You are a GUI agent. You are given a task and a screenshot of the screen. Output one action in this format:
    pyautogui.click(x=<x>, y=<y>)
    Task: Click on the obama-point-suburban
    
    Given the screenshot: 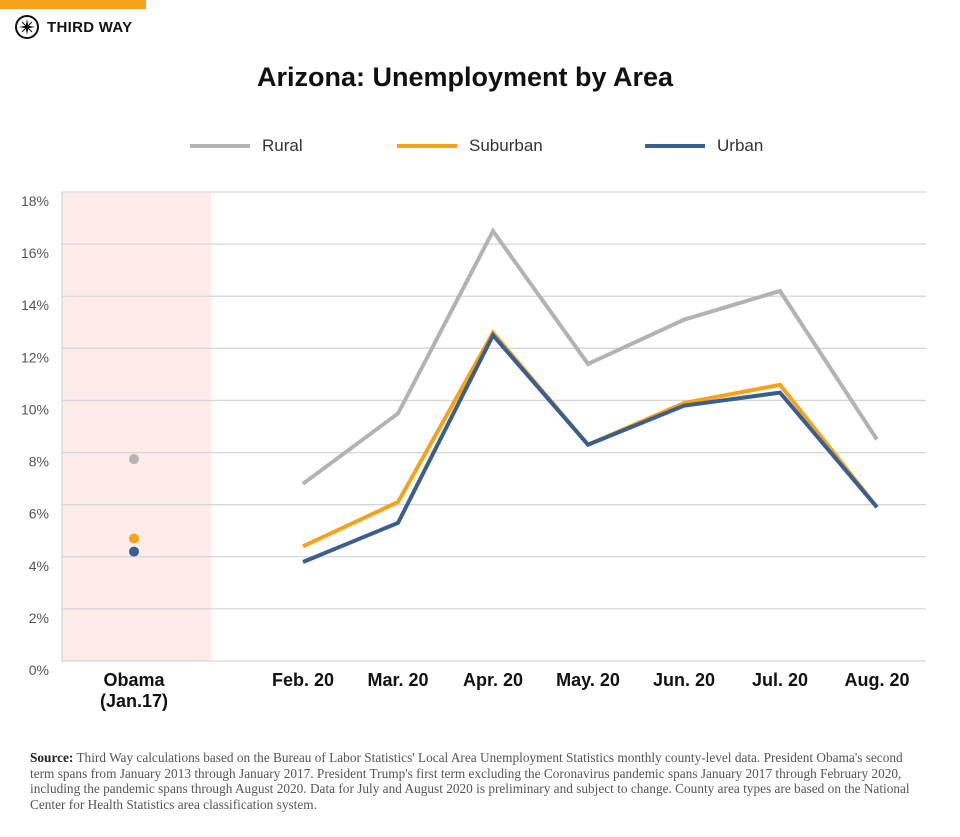 What is the action you would take?
    pyautogui.click(x=134, y=538)
    